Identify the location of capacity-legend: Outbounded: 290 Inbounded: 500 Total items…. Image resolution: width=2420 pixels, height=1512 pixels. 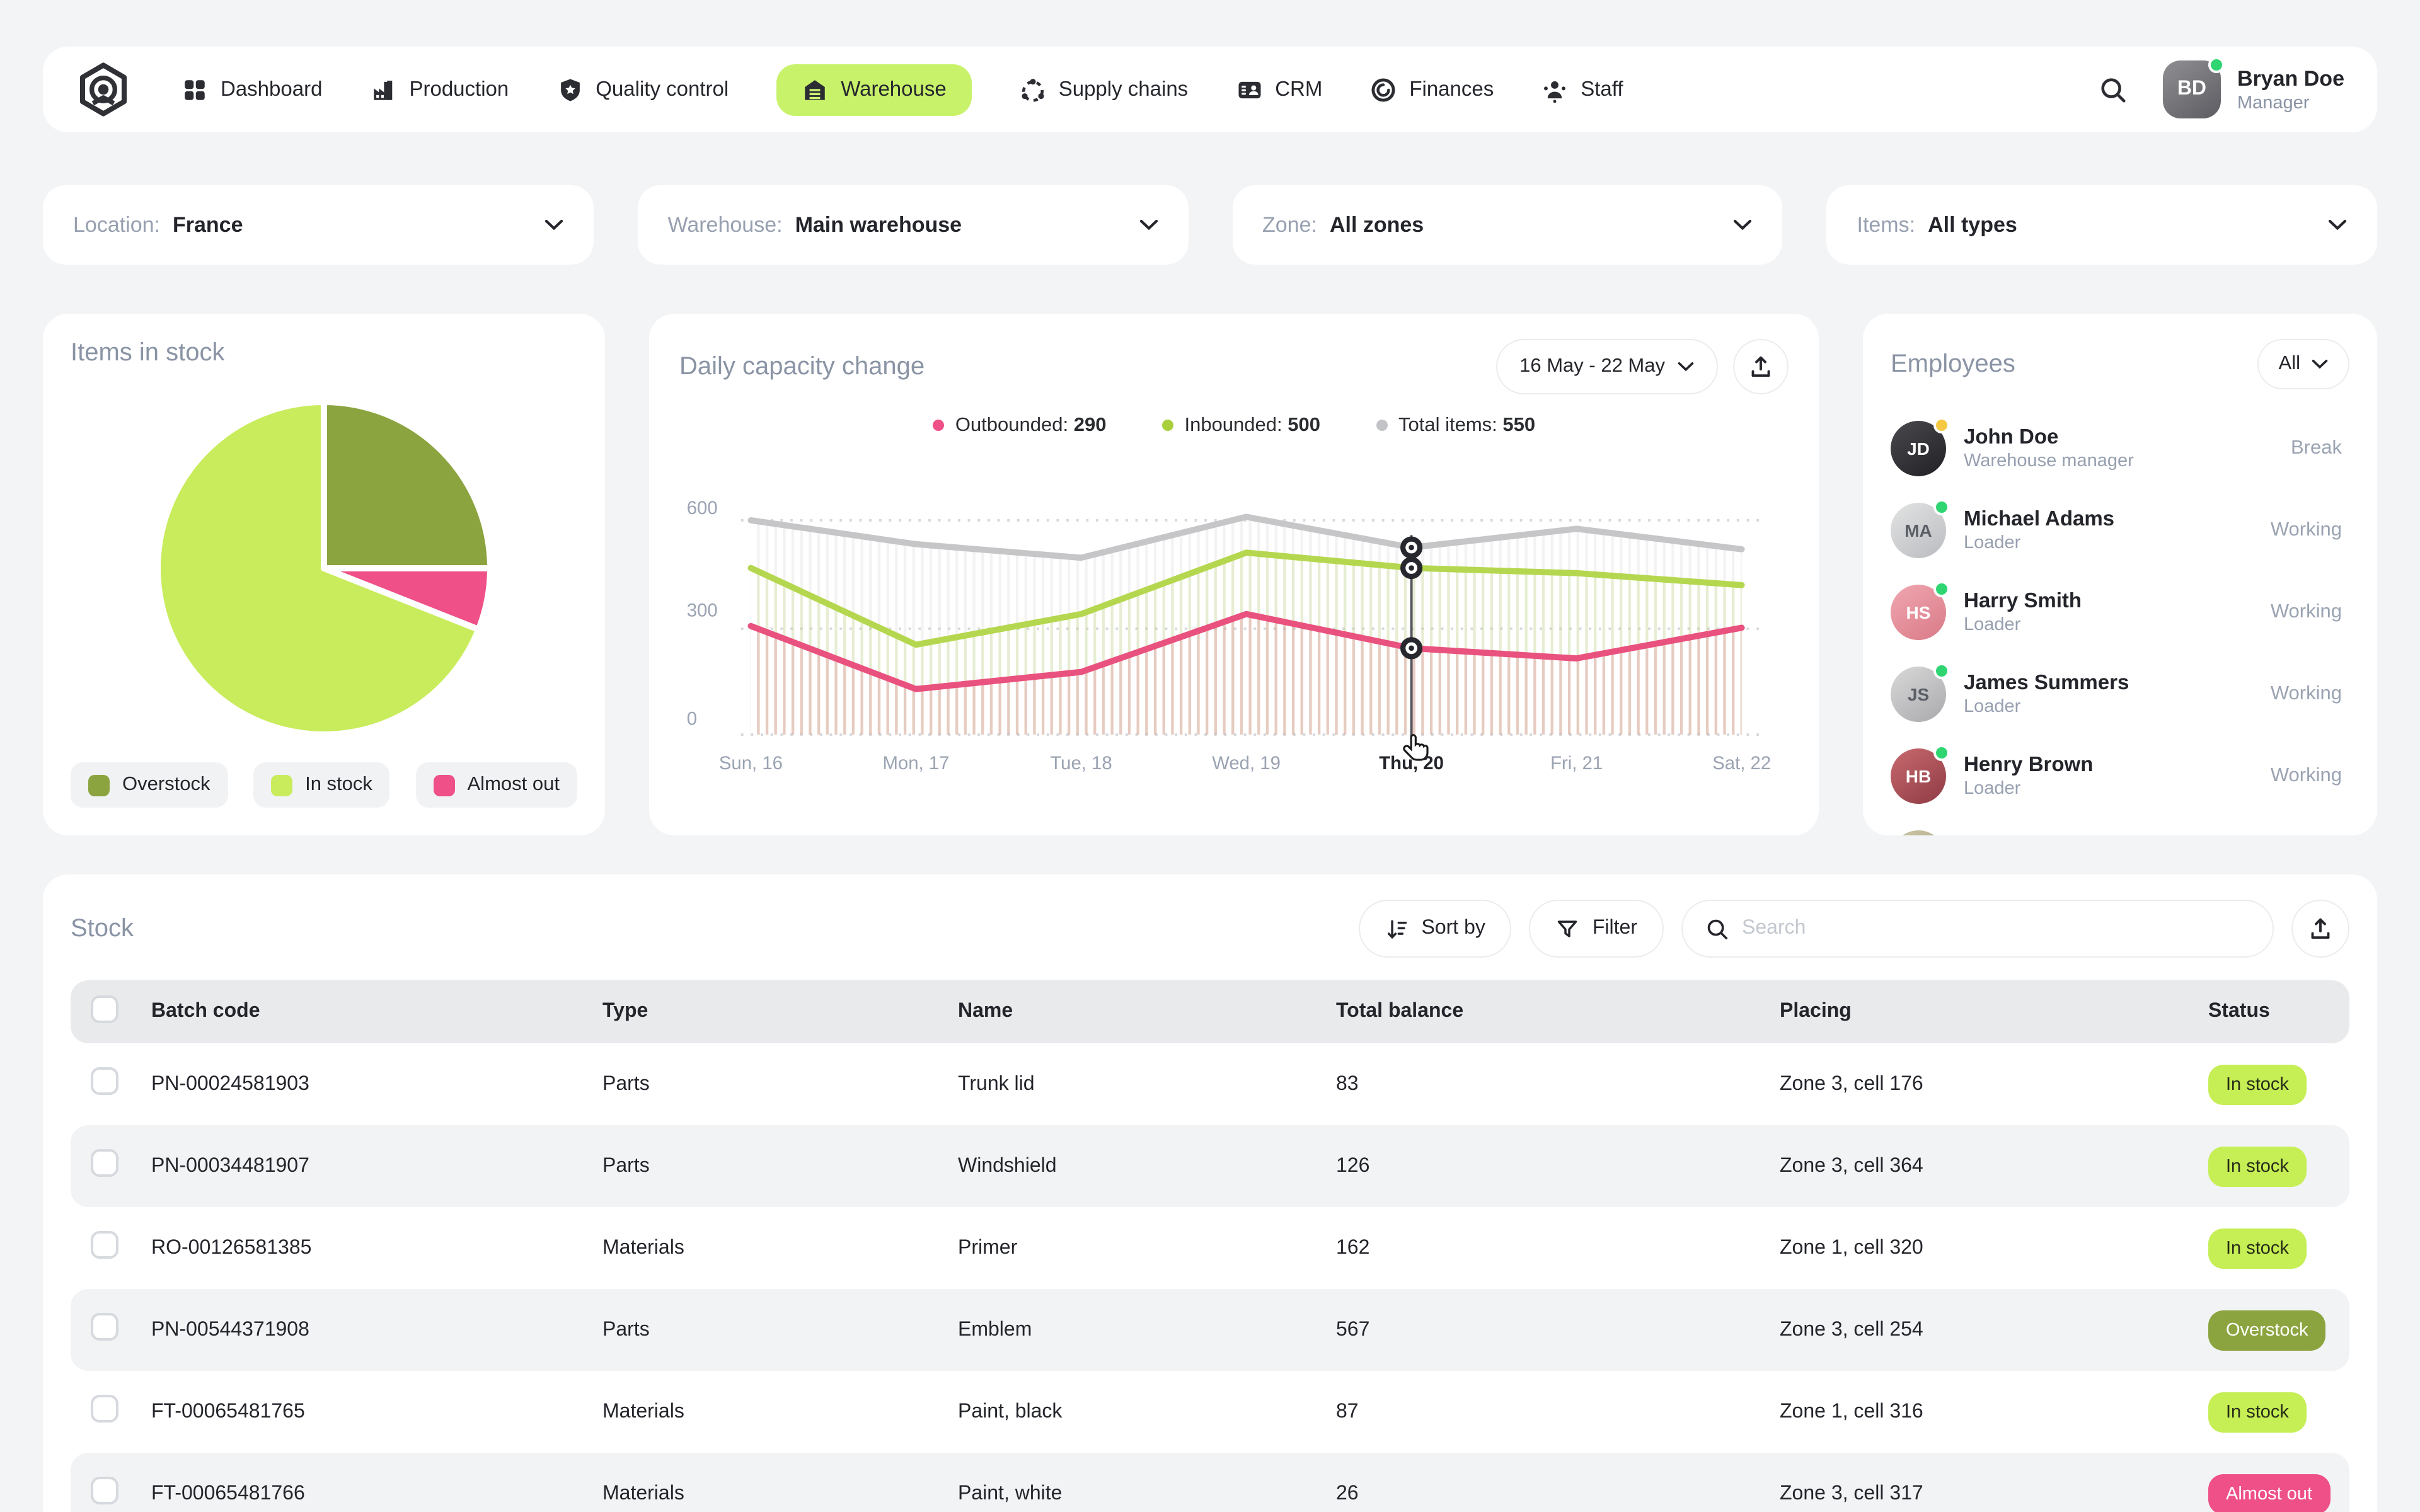
(1234, 426).